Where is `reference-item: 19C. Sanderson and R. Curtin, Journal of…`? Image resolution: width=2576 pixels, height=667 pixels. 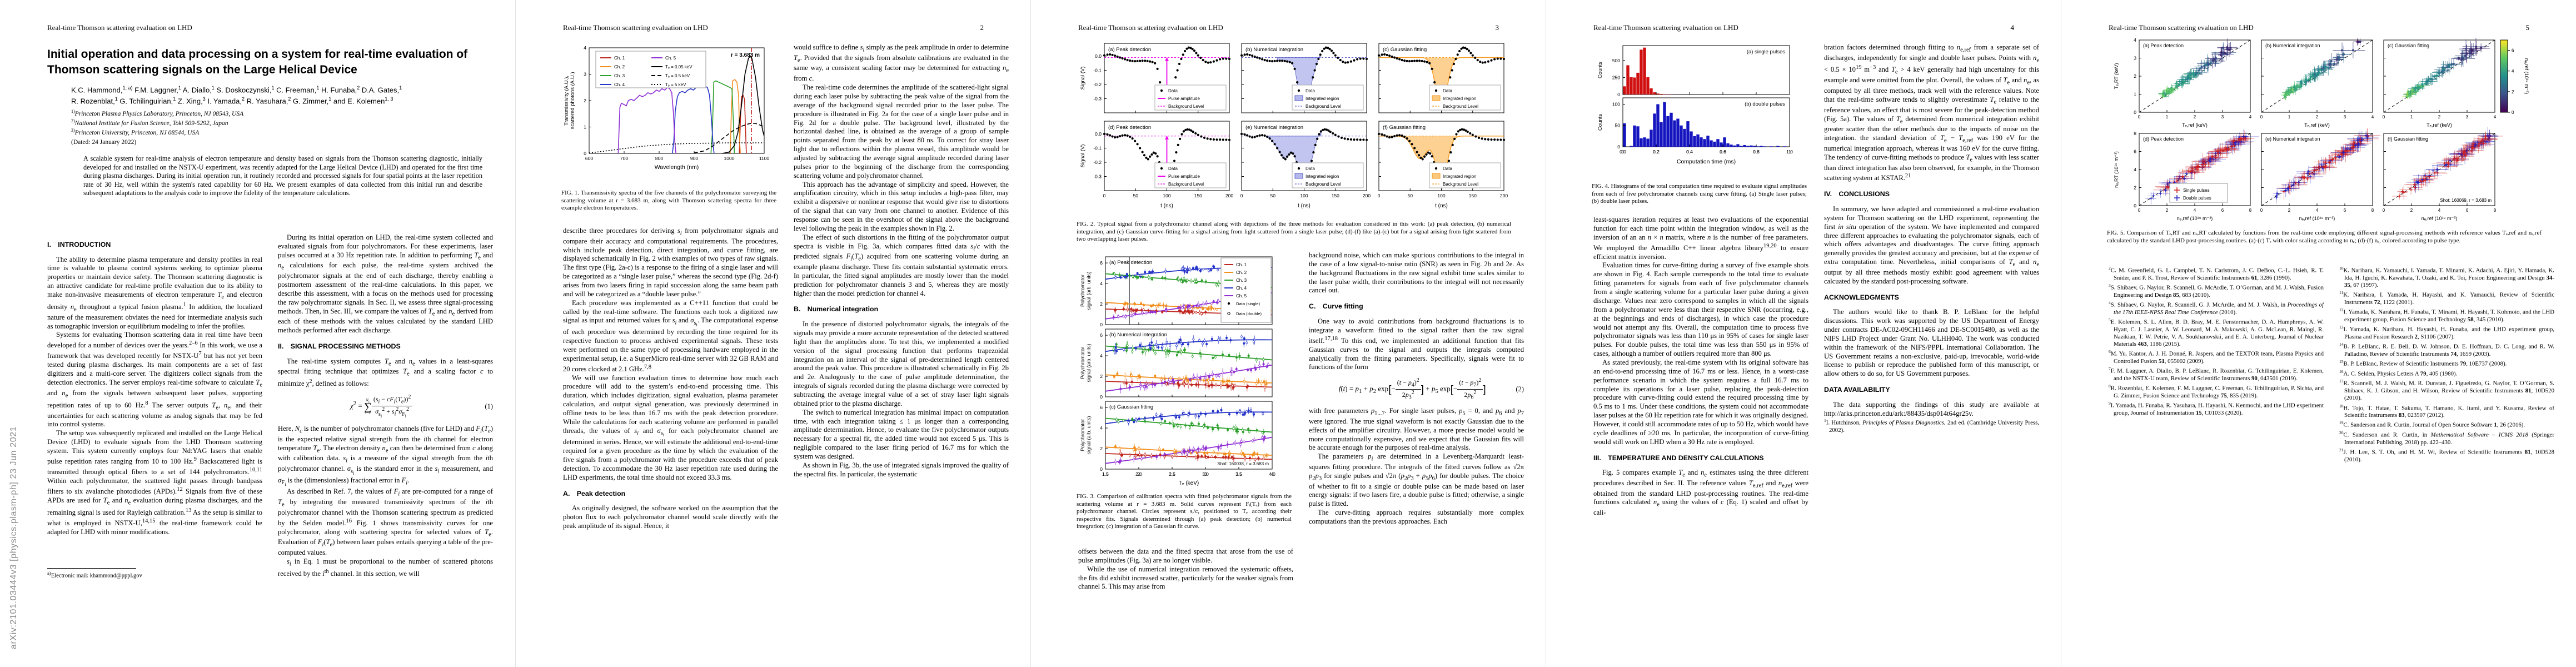
reference-item: 19C. Sanderson and R. Curtin, Journal of… is located at coordinates (2432, 424).